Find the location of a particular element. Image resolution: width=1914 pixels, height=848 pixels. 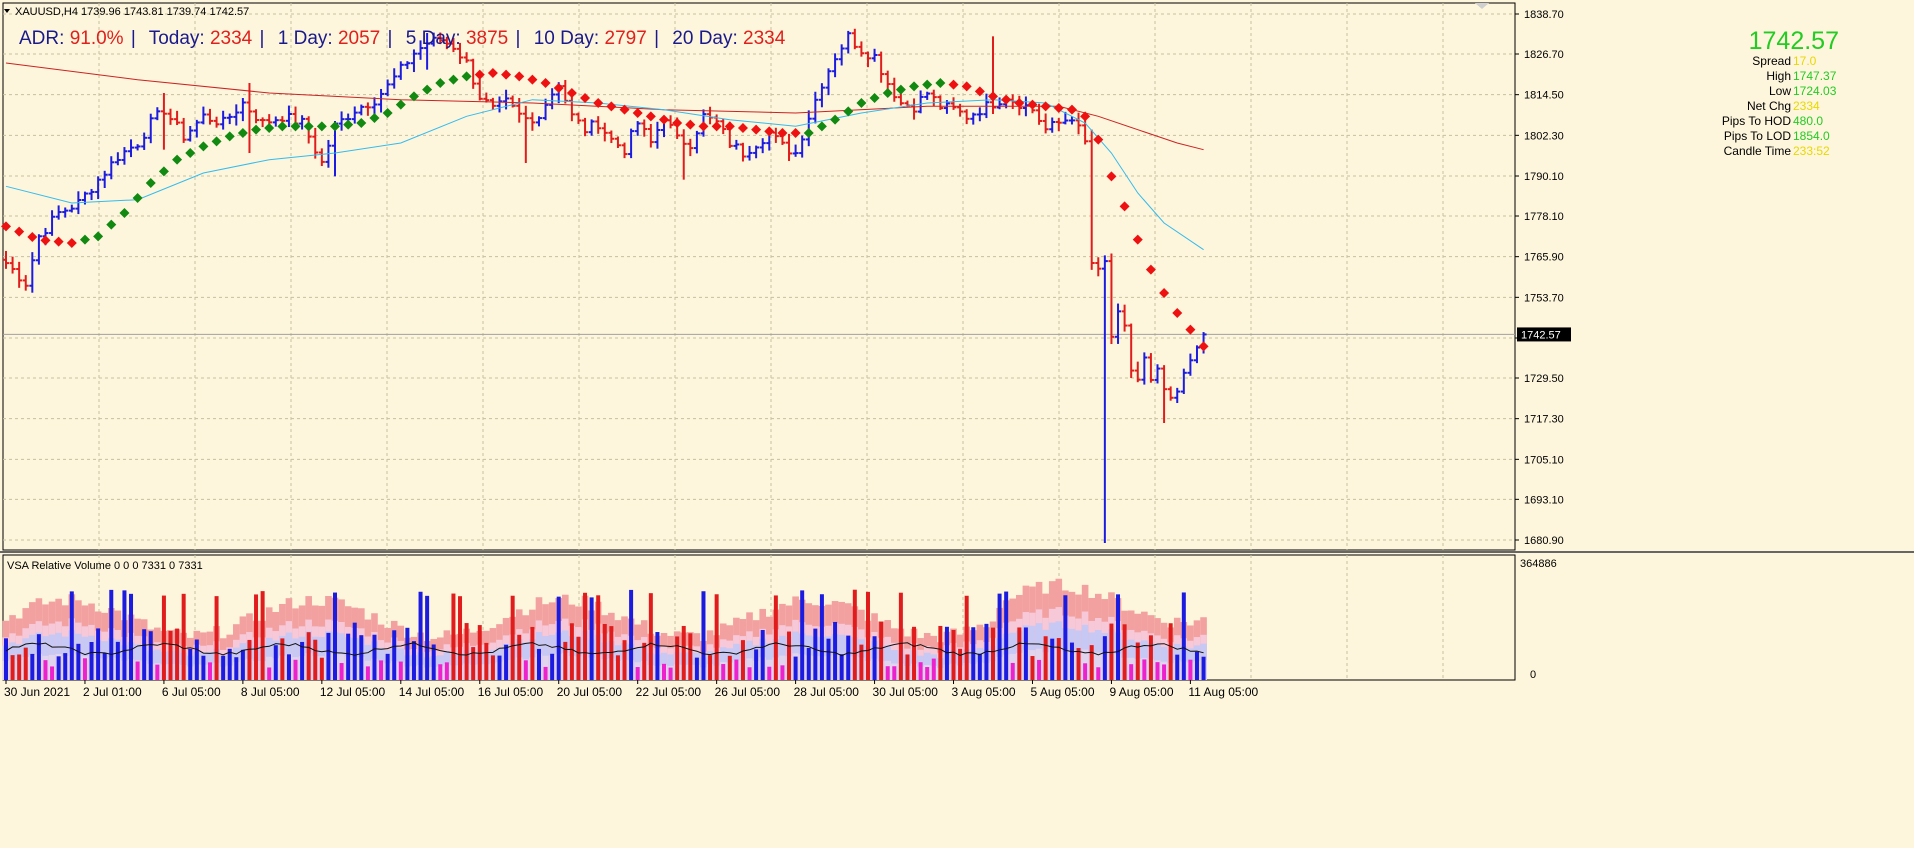

last-price-tag-bg is located at coordinates (1544, 334).